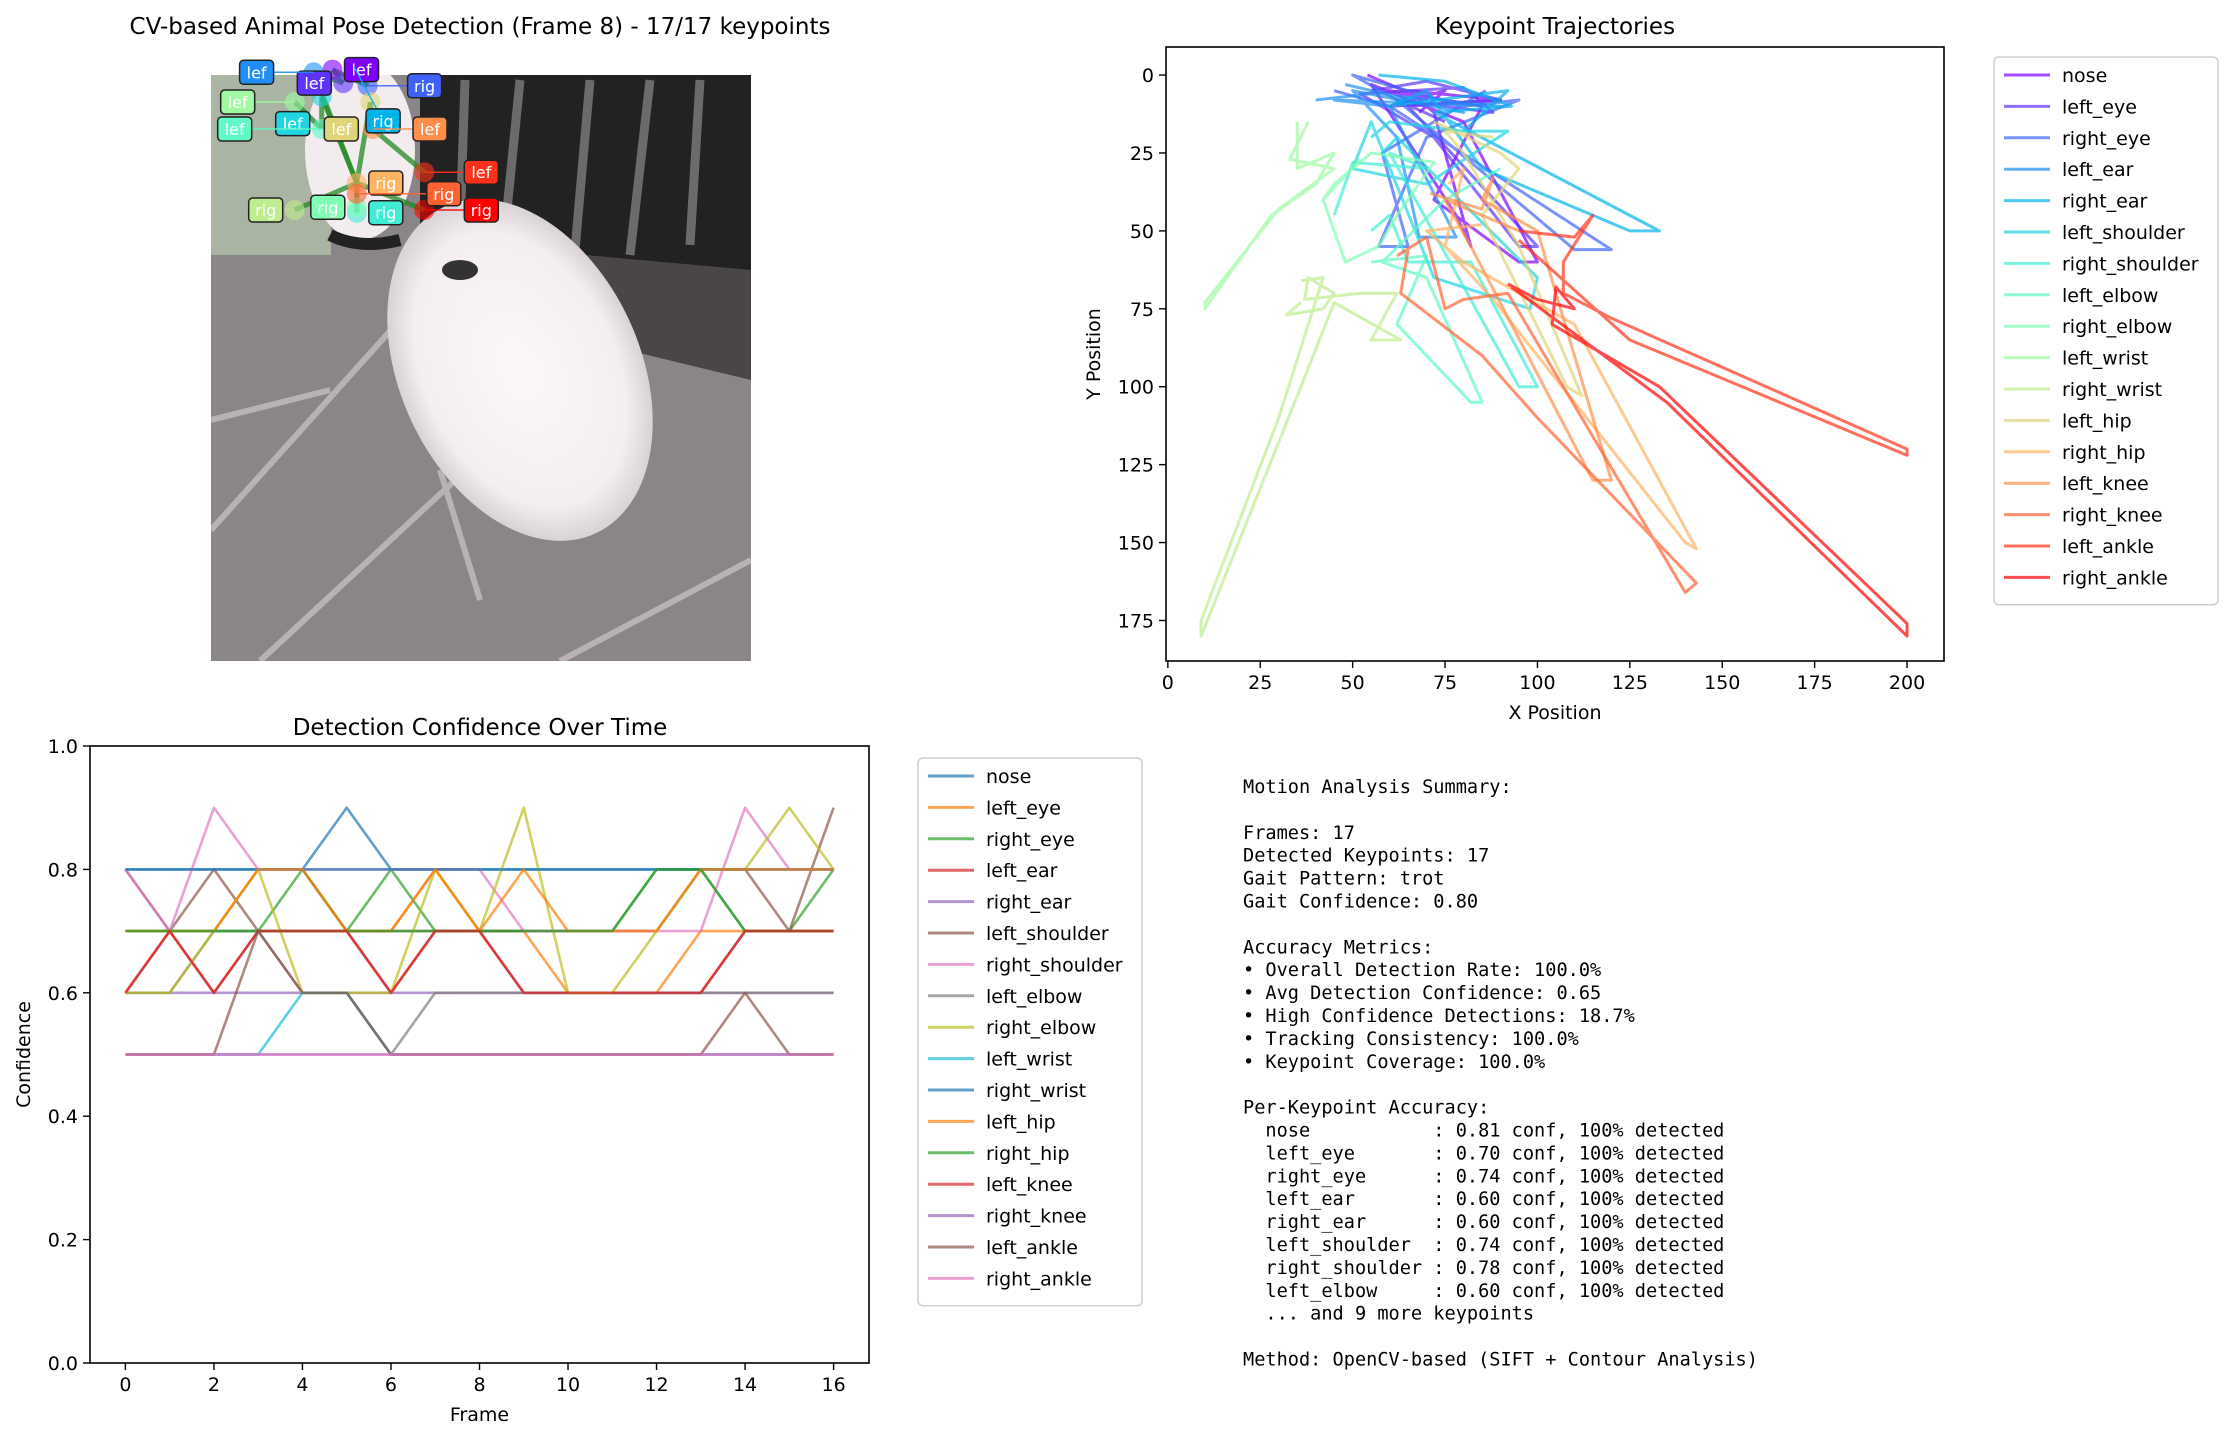 This screenshot has width=2233, height=1440. What do you see at coordinates (63, 1241) in the screenshot?
I see `y-tick-label: 0.2` at bounding box center [63, 1241].